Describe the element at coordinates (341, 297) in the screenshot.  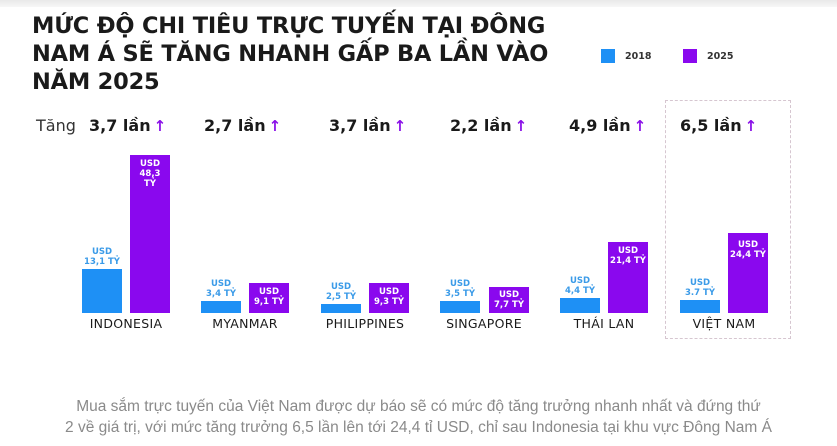
I see `value-line: 2,5 TỶ` at that location.